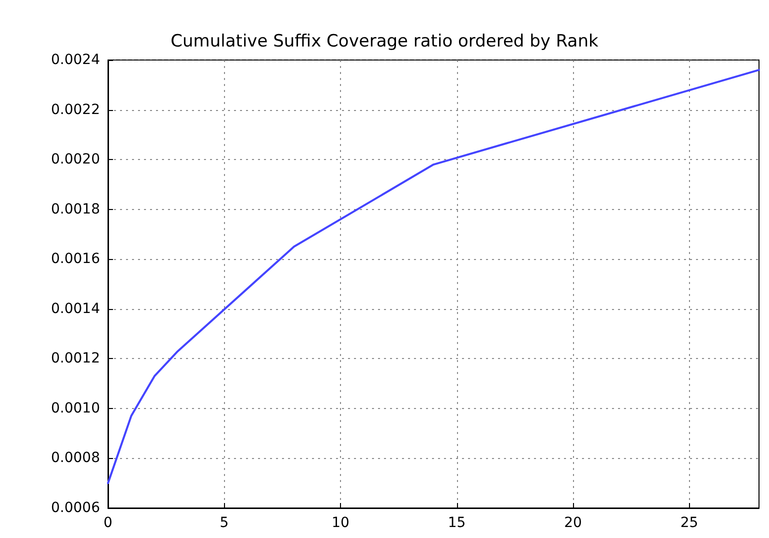 This screenshot has width=769, height=538. Describe the element at coordinates (108, 523) in the screenshot. I see `x-tick-label: 0` at that location.